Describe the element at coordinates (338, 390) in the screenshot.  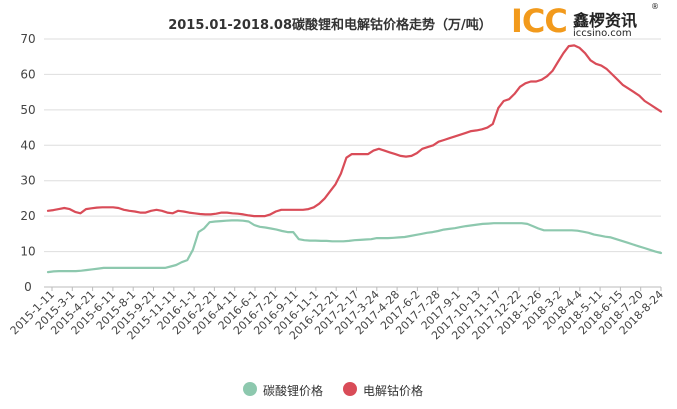
I see `legend: 碳酸锂价格 电解钴价格` at that location.